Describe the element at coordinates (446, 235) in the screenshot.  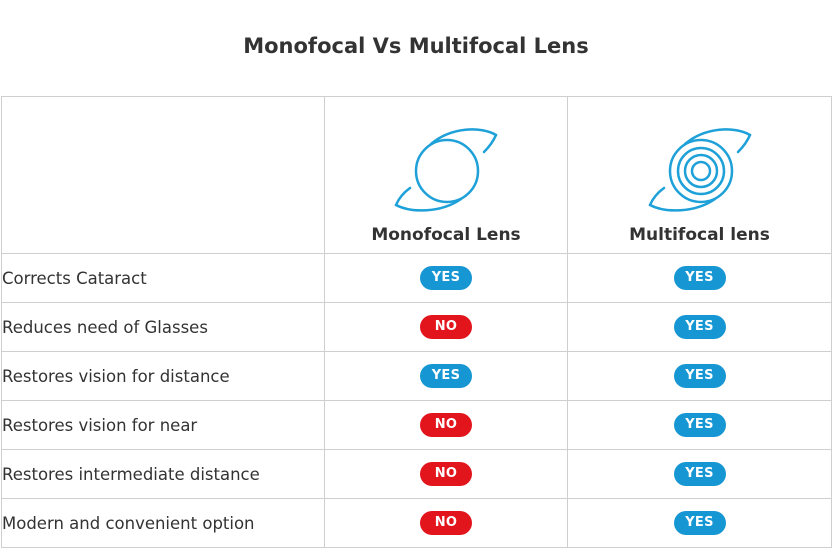
I see `column-label-monofocal: Monofocal Lens` at that location.